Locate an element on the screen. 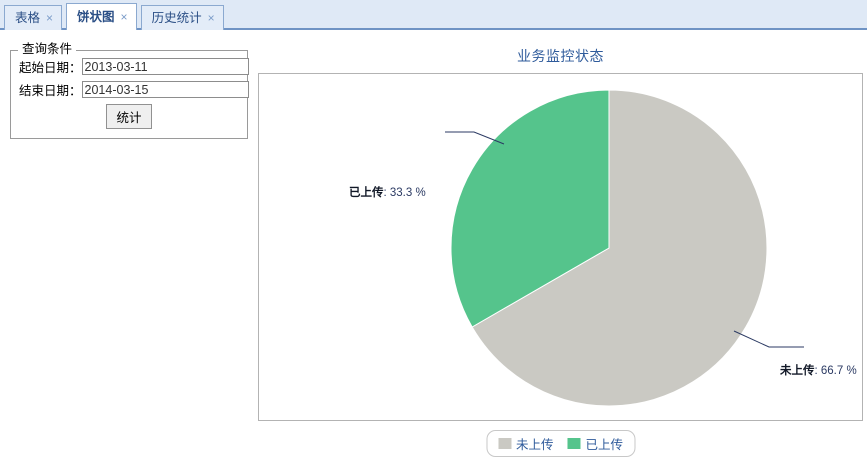 This screenshot has width=867, height=468. start-date-input is located at coordinates (165, 66).